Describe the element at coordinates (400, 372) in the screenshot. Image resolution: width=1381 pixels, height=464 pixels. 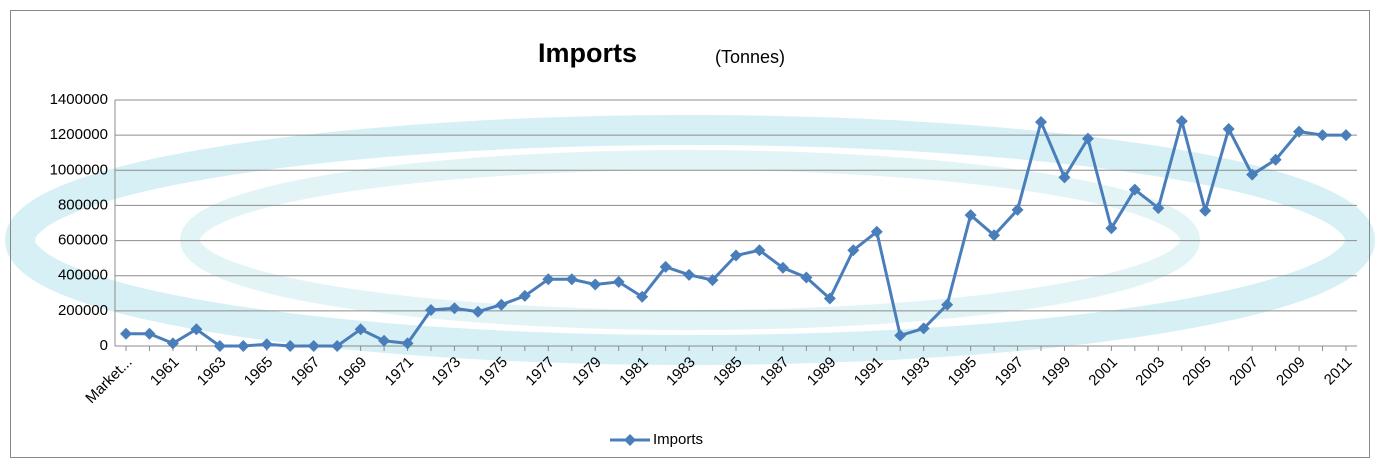
I see `x-tick-label: 1971` at that location.